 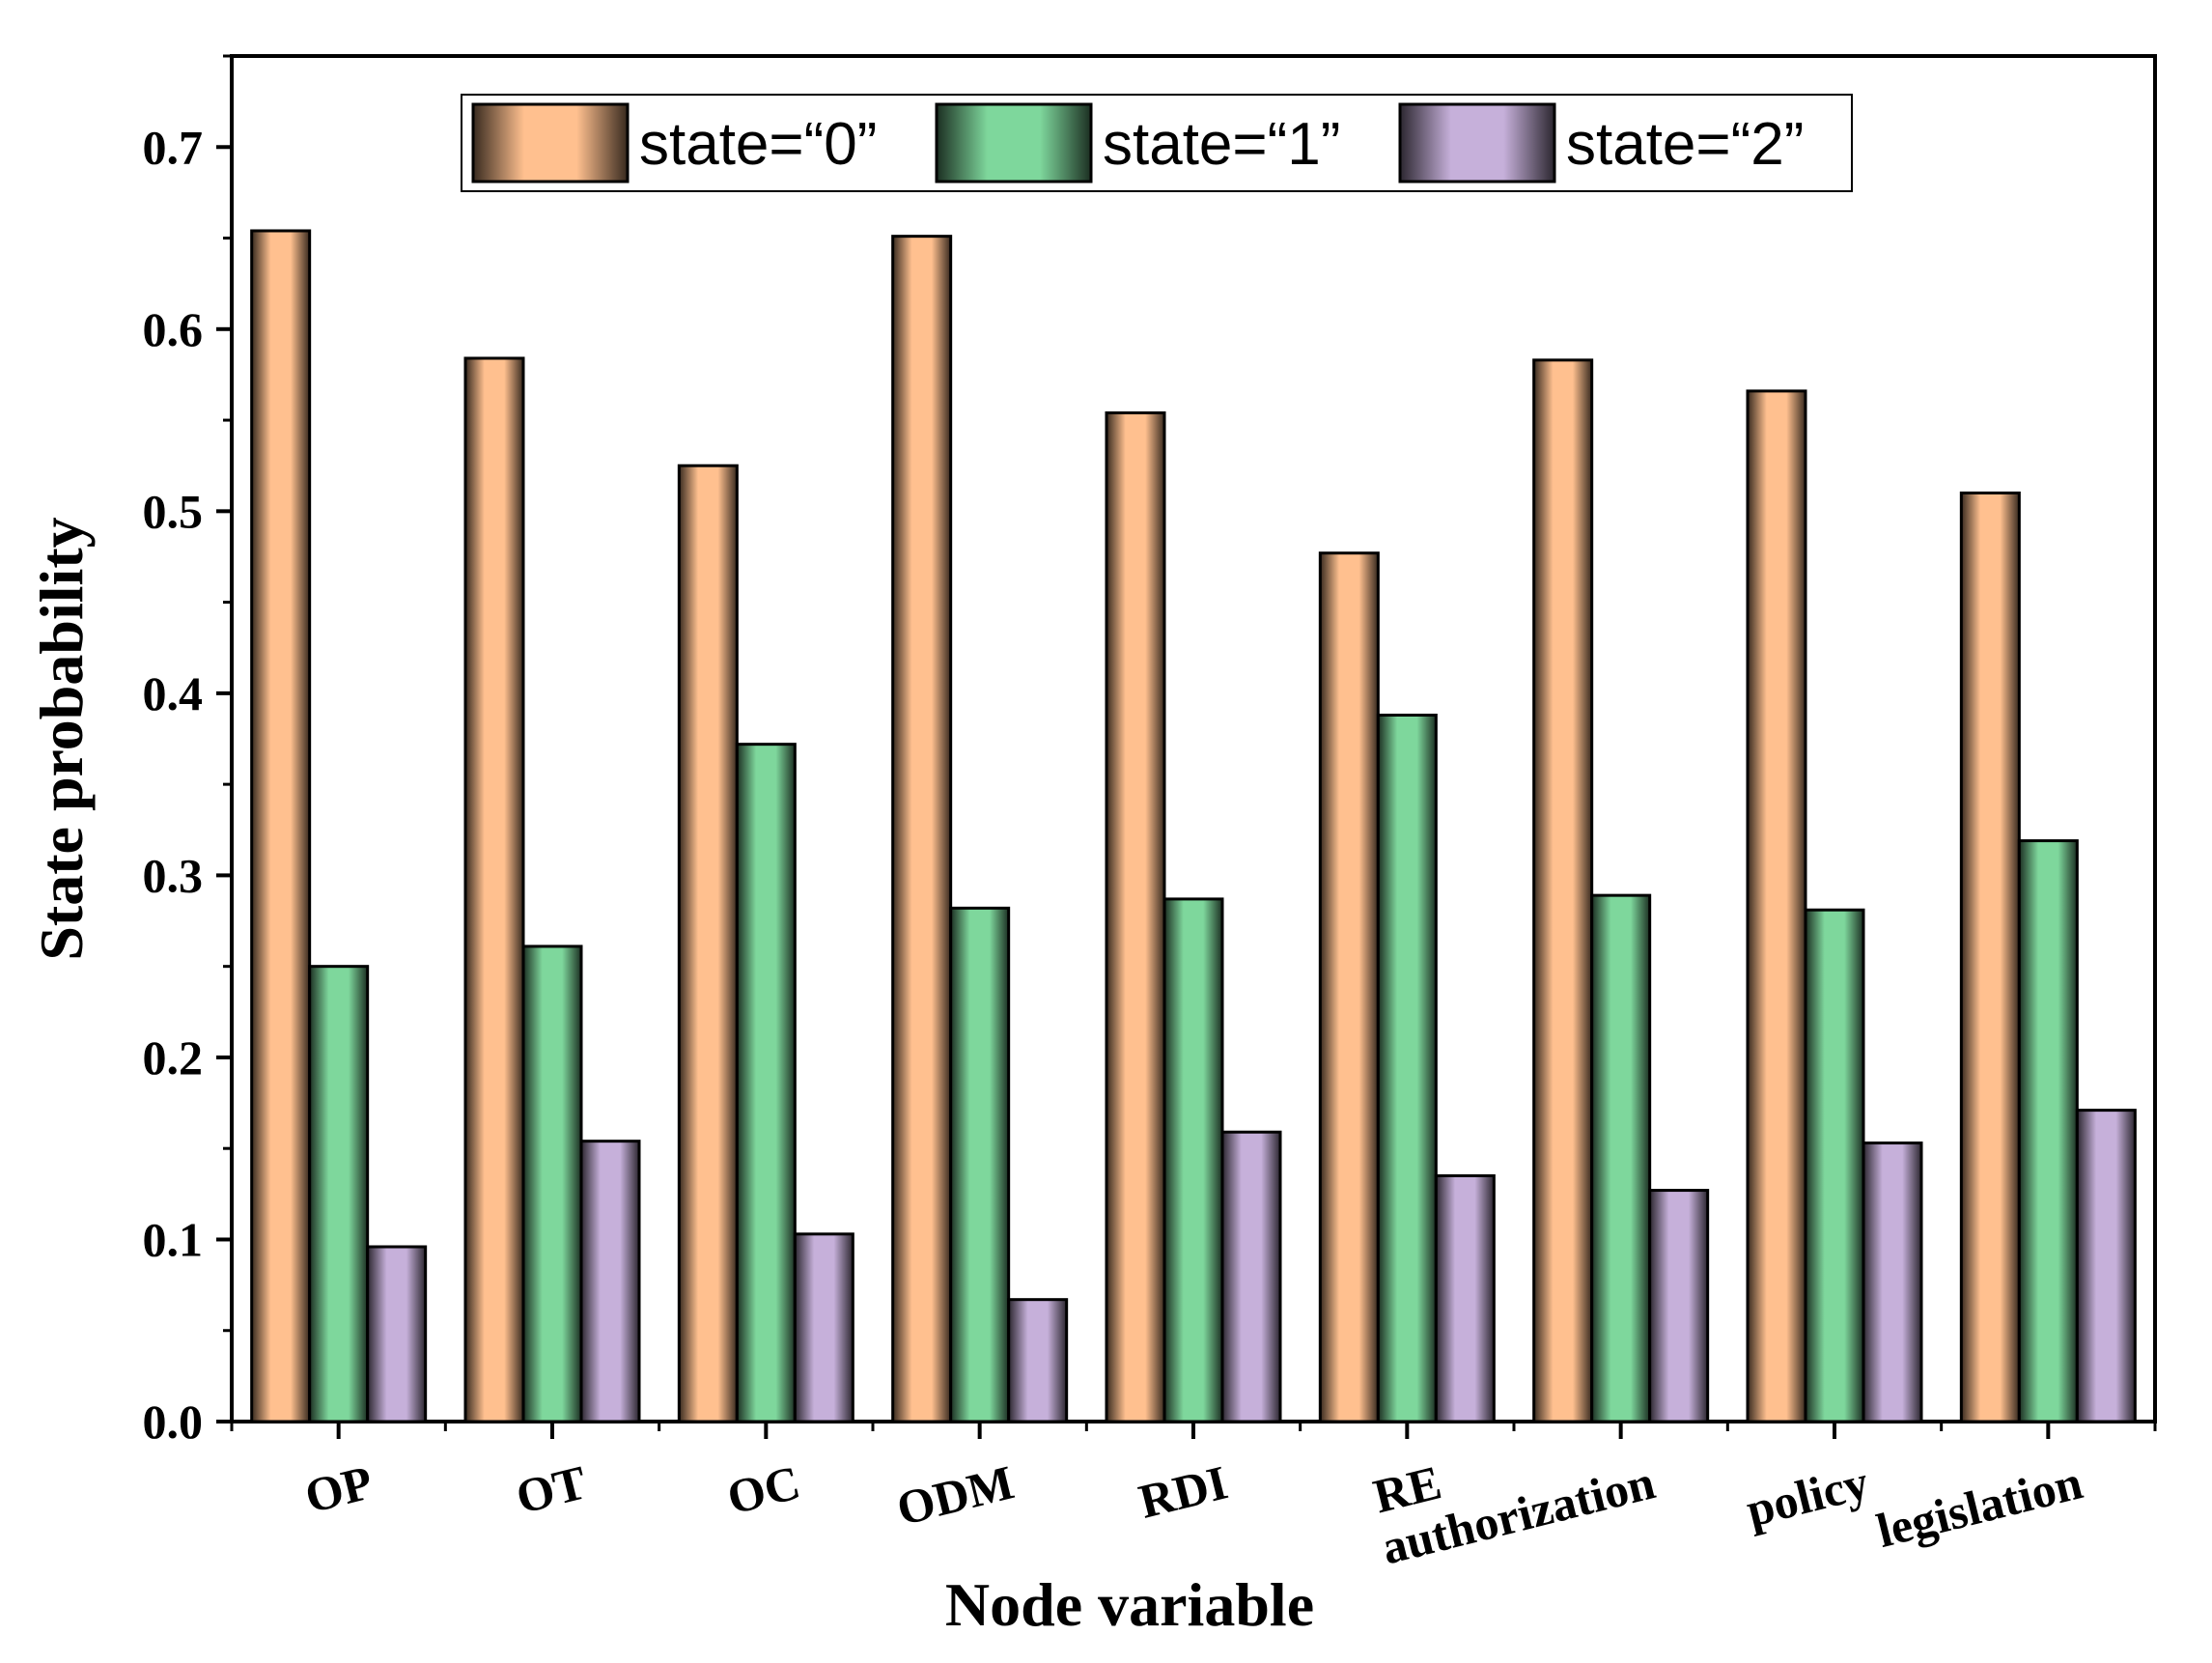 What do you see at coordinates (174, 147) in the screenshot?
I see `y-tick-label: 0.7` at bounding box center [174, 147].